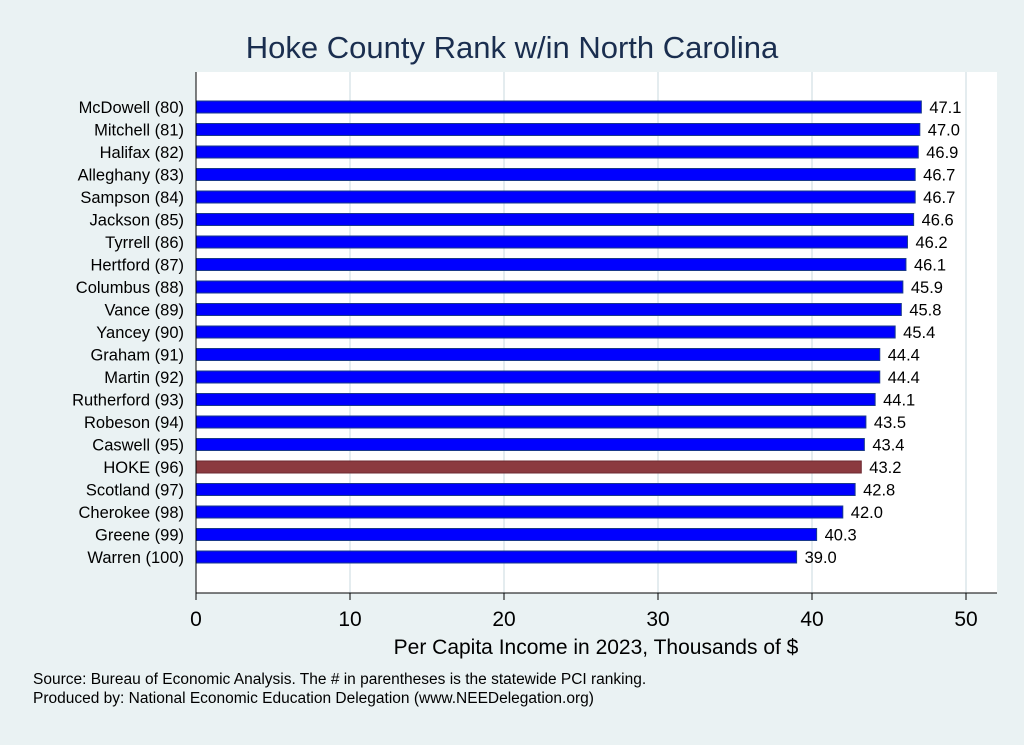  What do you see at coordinates (145, 311) in the screenshot?
I see `category-label: Vance (89)` at bounding box center [145, 311].